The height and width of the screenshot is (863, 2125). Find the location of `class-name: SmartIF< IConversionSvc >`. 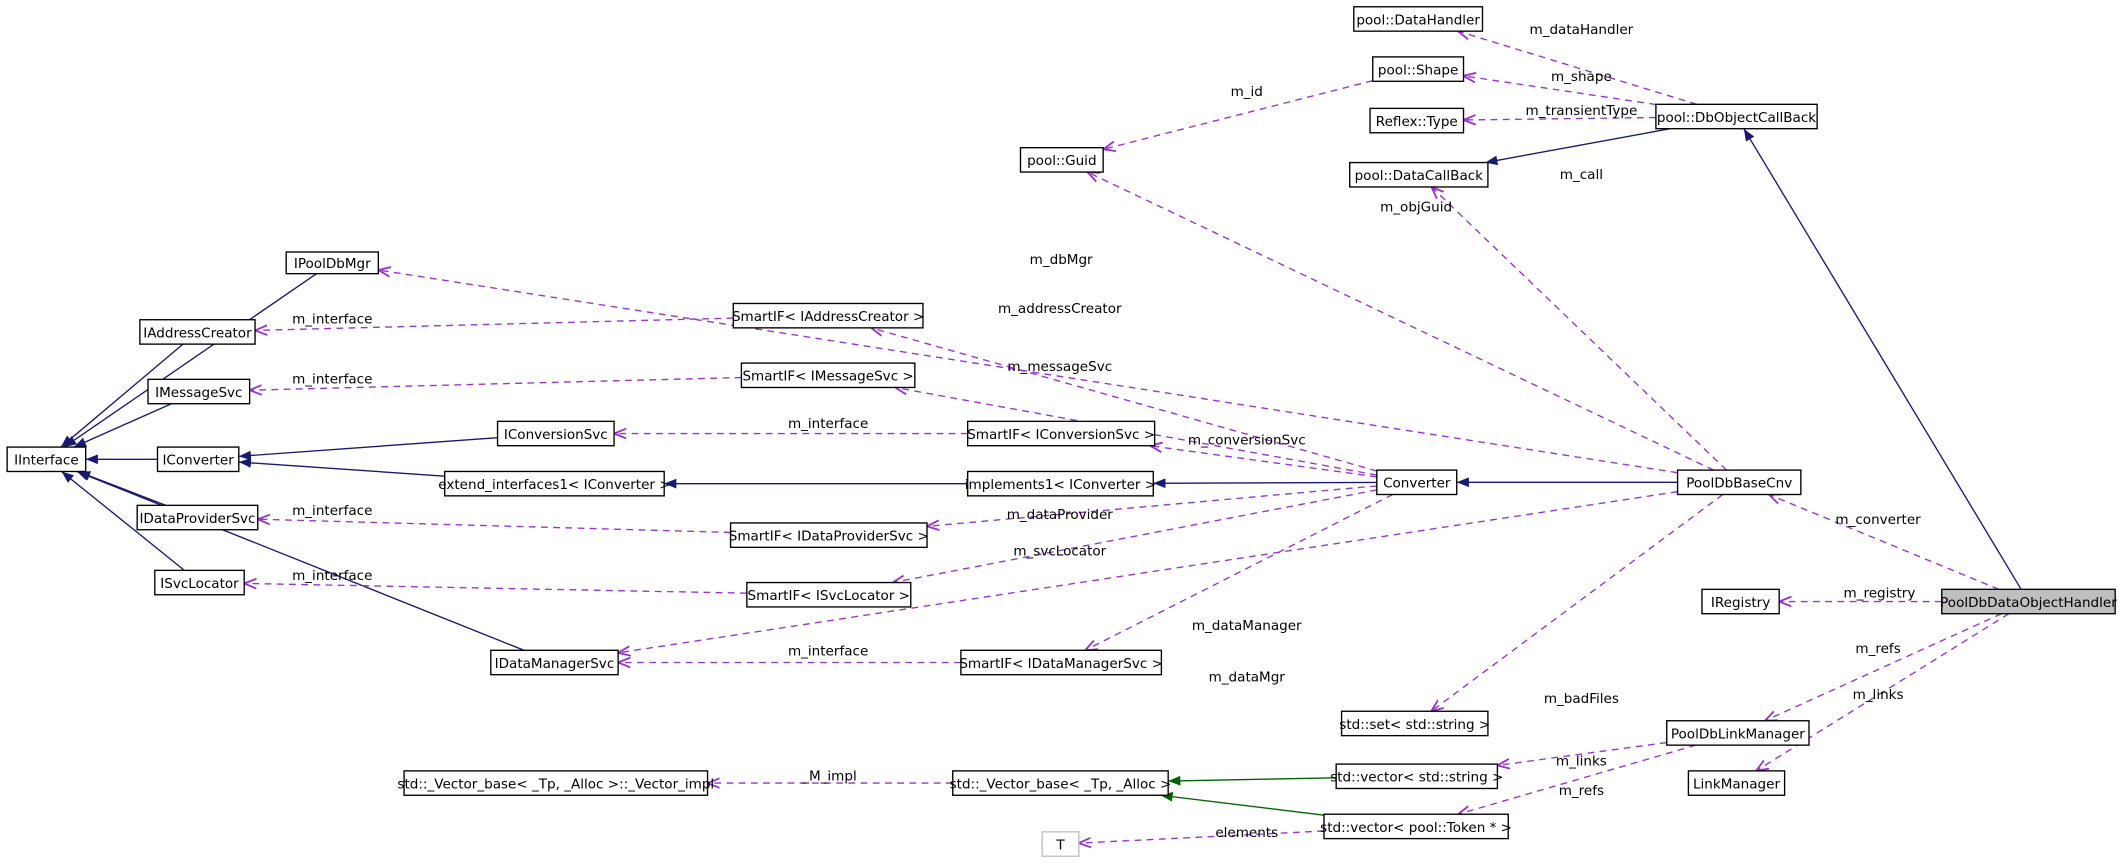

class-name: SmartIF< IConversionSvc > is located at coordinates (1061, 435).